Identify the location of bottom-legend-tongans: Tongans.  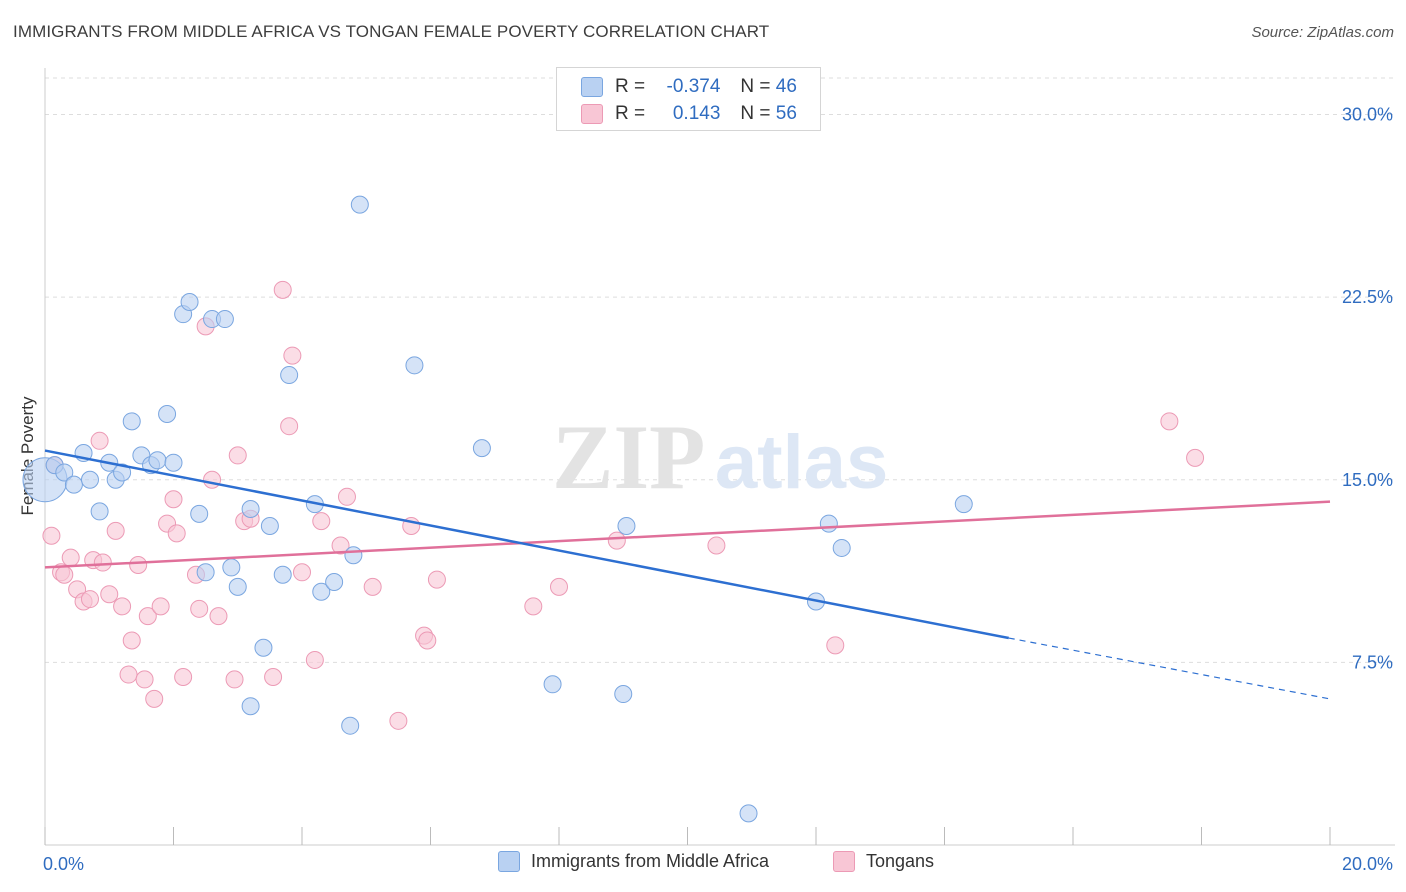
(883, 861).